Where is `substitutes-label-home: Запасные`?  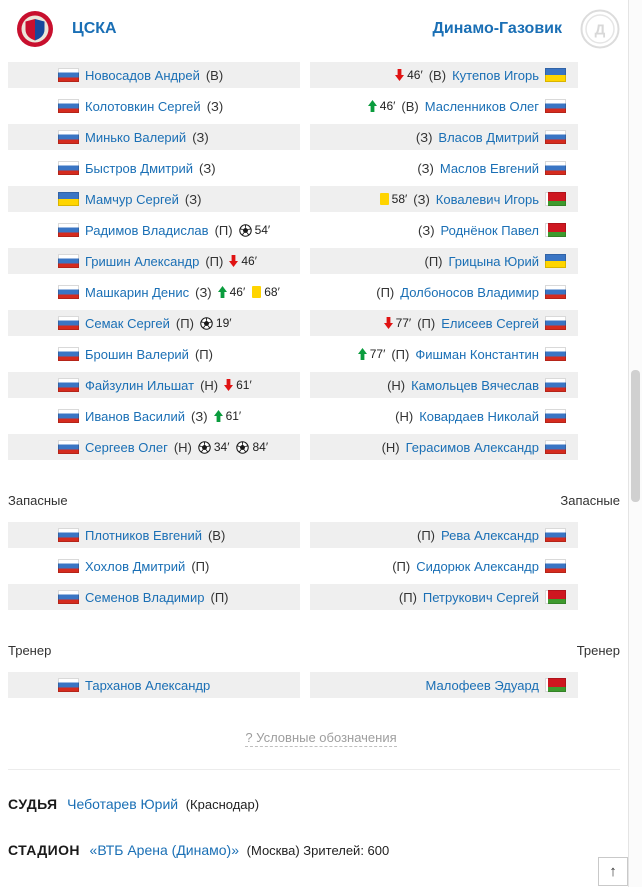
substitutes-label-home: Запасные is located at coordinates (38, 500).